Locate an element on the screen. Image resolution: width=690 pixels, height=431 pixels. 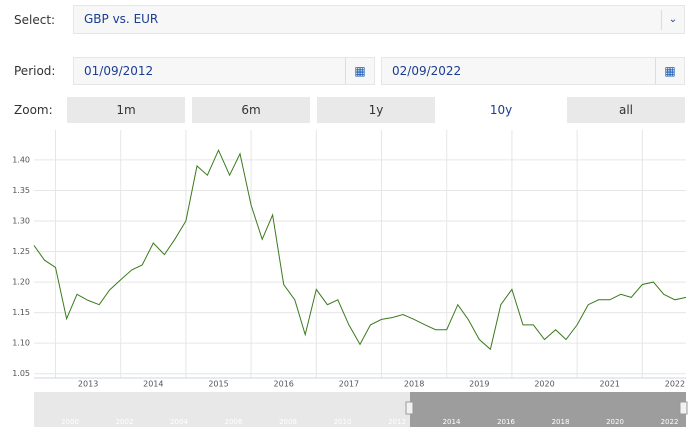
from-value: 01/09/2012 is located at coordinates (119, 71).